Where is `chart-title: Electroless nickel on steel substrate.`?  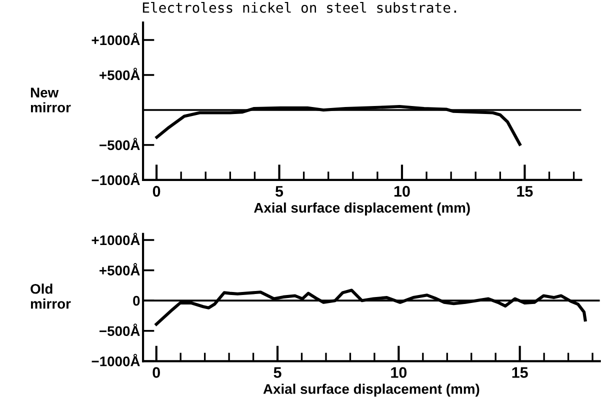 chart-title: Electroless nickel on steel substrate. is located at coordinates (299, 7).